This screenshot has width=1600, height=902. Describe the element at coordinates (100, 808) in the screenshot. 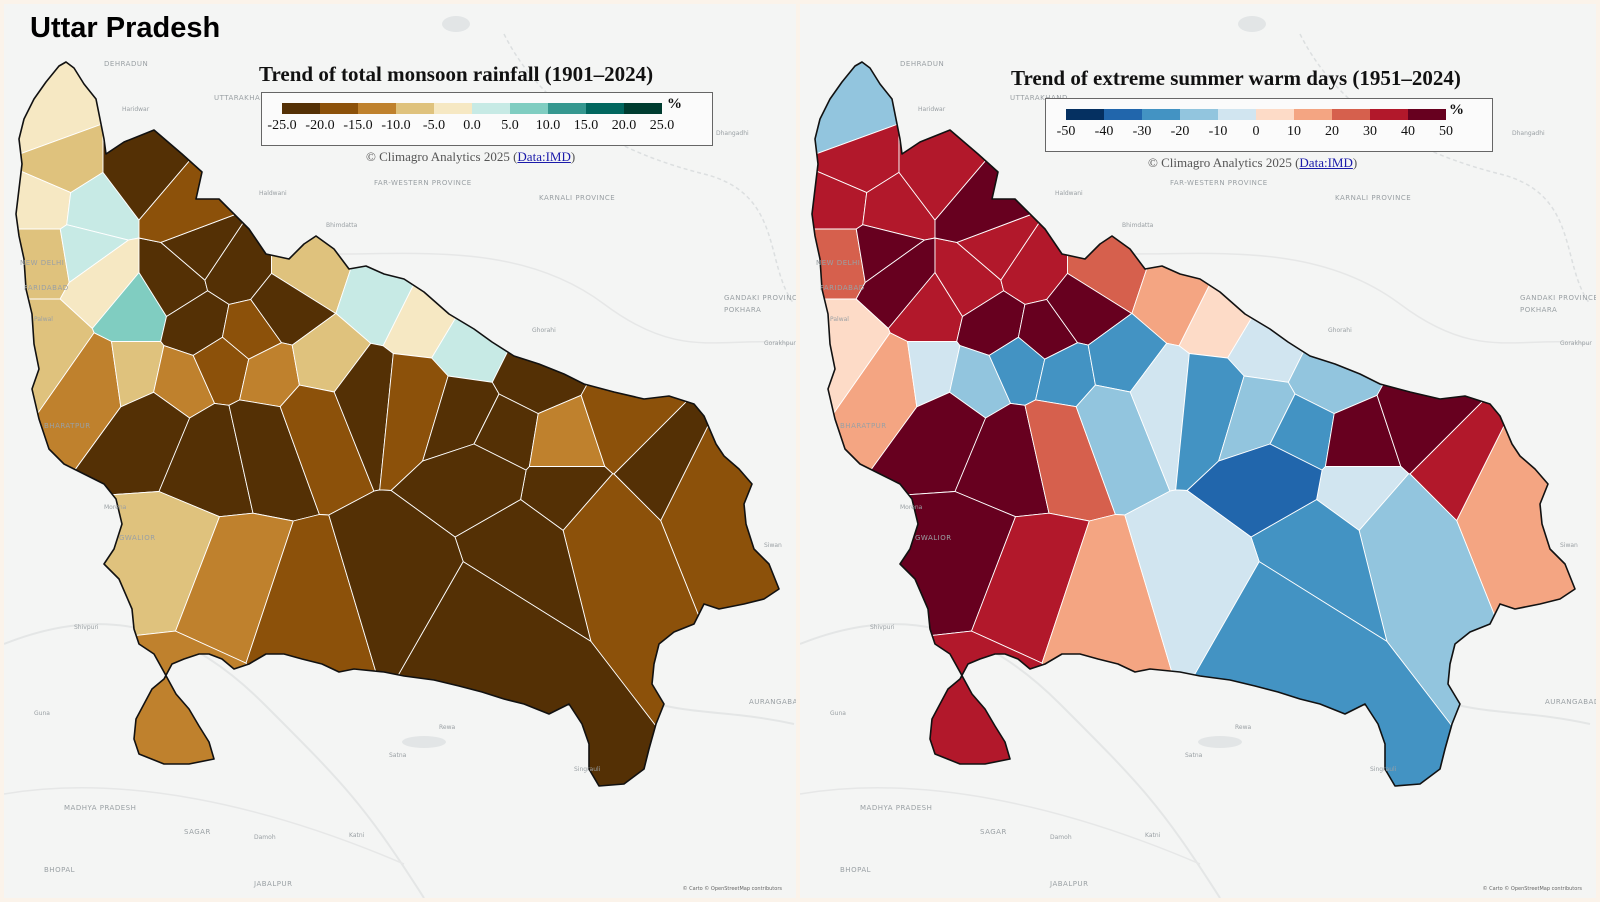

I see `place-label: MADHYA PRADESH` at that location.